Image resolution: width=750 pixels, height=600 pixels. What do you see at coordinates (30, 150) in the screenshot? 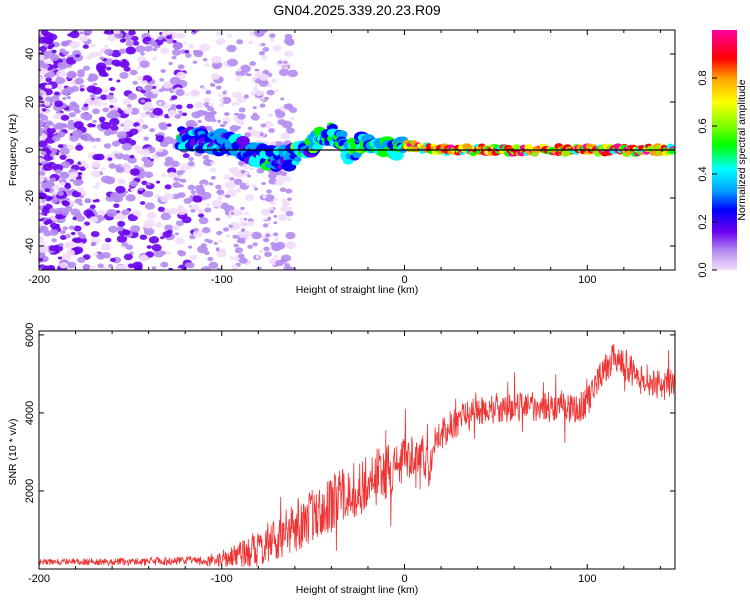
I see `spectrogram-y-tick-label: 0` at bounding box center [30, 150].